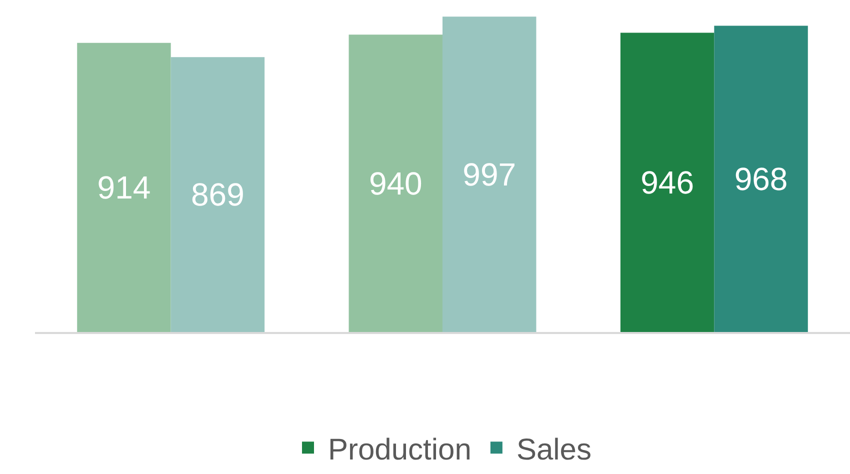 The width and height of the screenshot is (850, 474). What do you see at coordinates (400, 449) in the screenshot?
I see `legend-label: Production` at bounding box center [400, 449].